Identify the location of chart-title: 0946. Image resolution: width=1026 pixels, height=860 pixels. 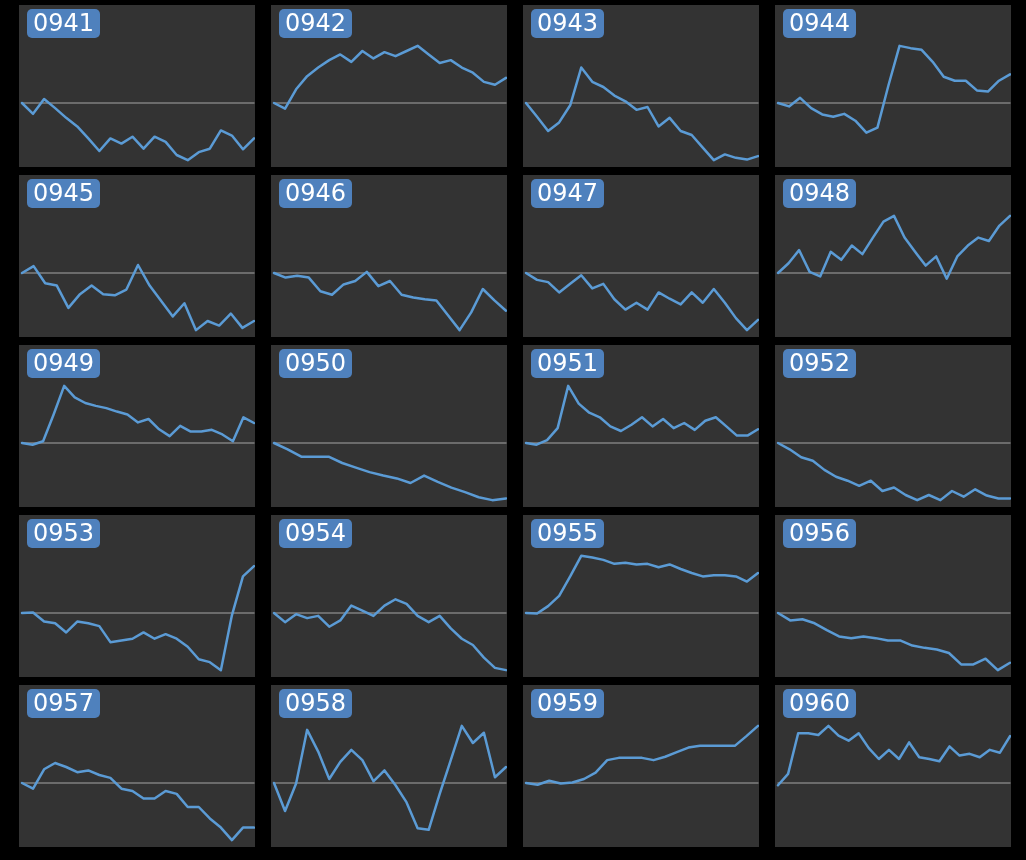
(316, 193).